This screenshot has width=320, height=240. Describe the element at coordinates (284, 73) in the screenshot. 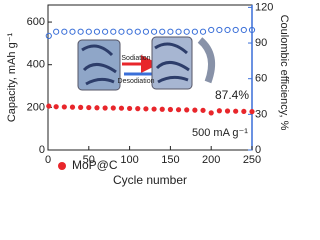

I see `y2-axis-label: Coulombic efficiency, %` at that location.